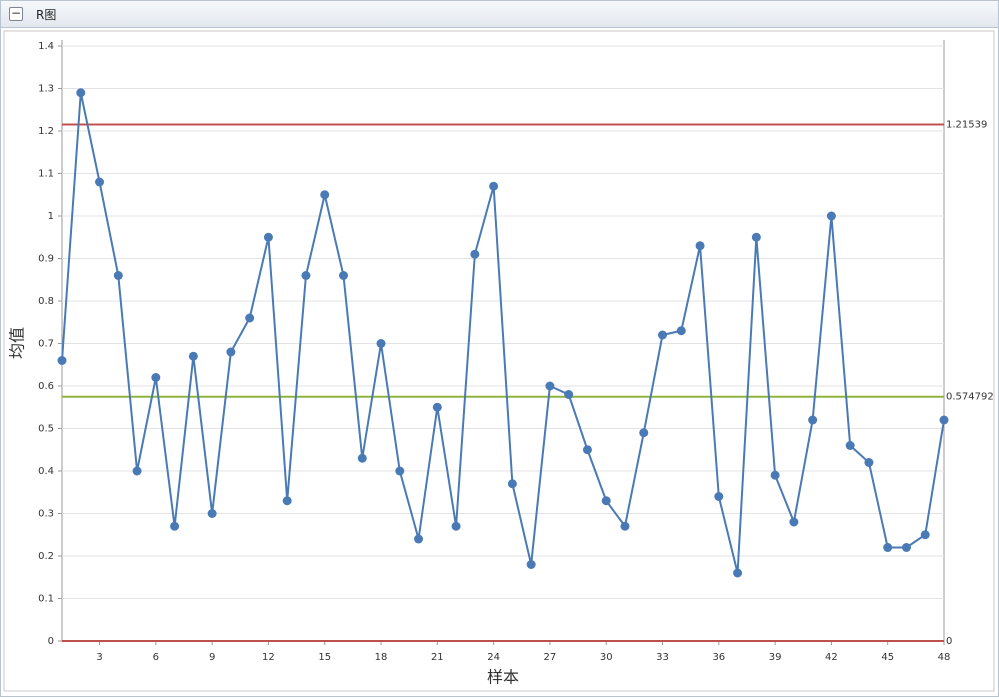  Describe the element at coordinates (16, 13) in the screenshot. I see `collapse-button: −` at that location.